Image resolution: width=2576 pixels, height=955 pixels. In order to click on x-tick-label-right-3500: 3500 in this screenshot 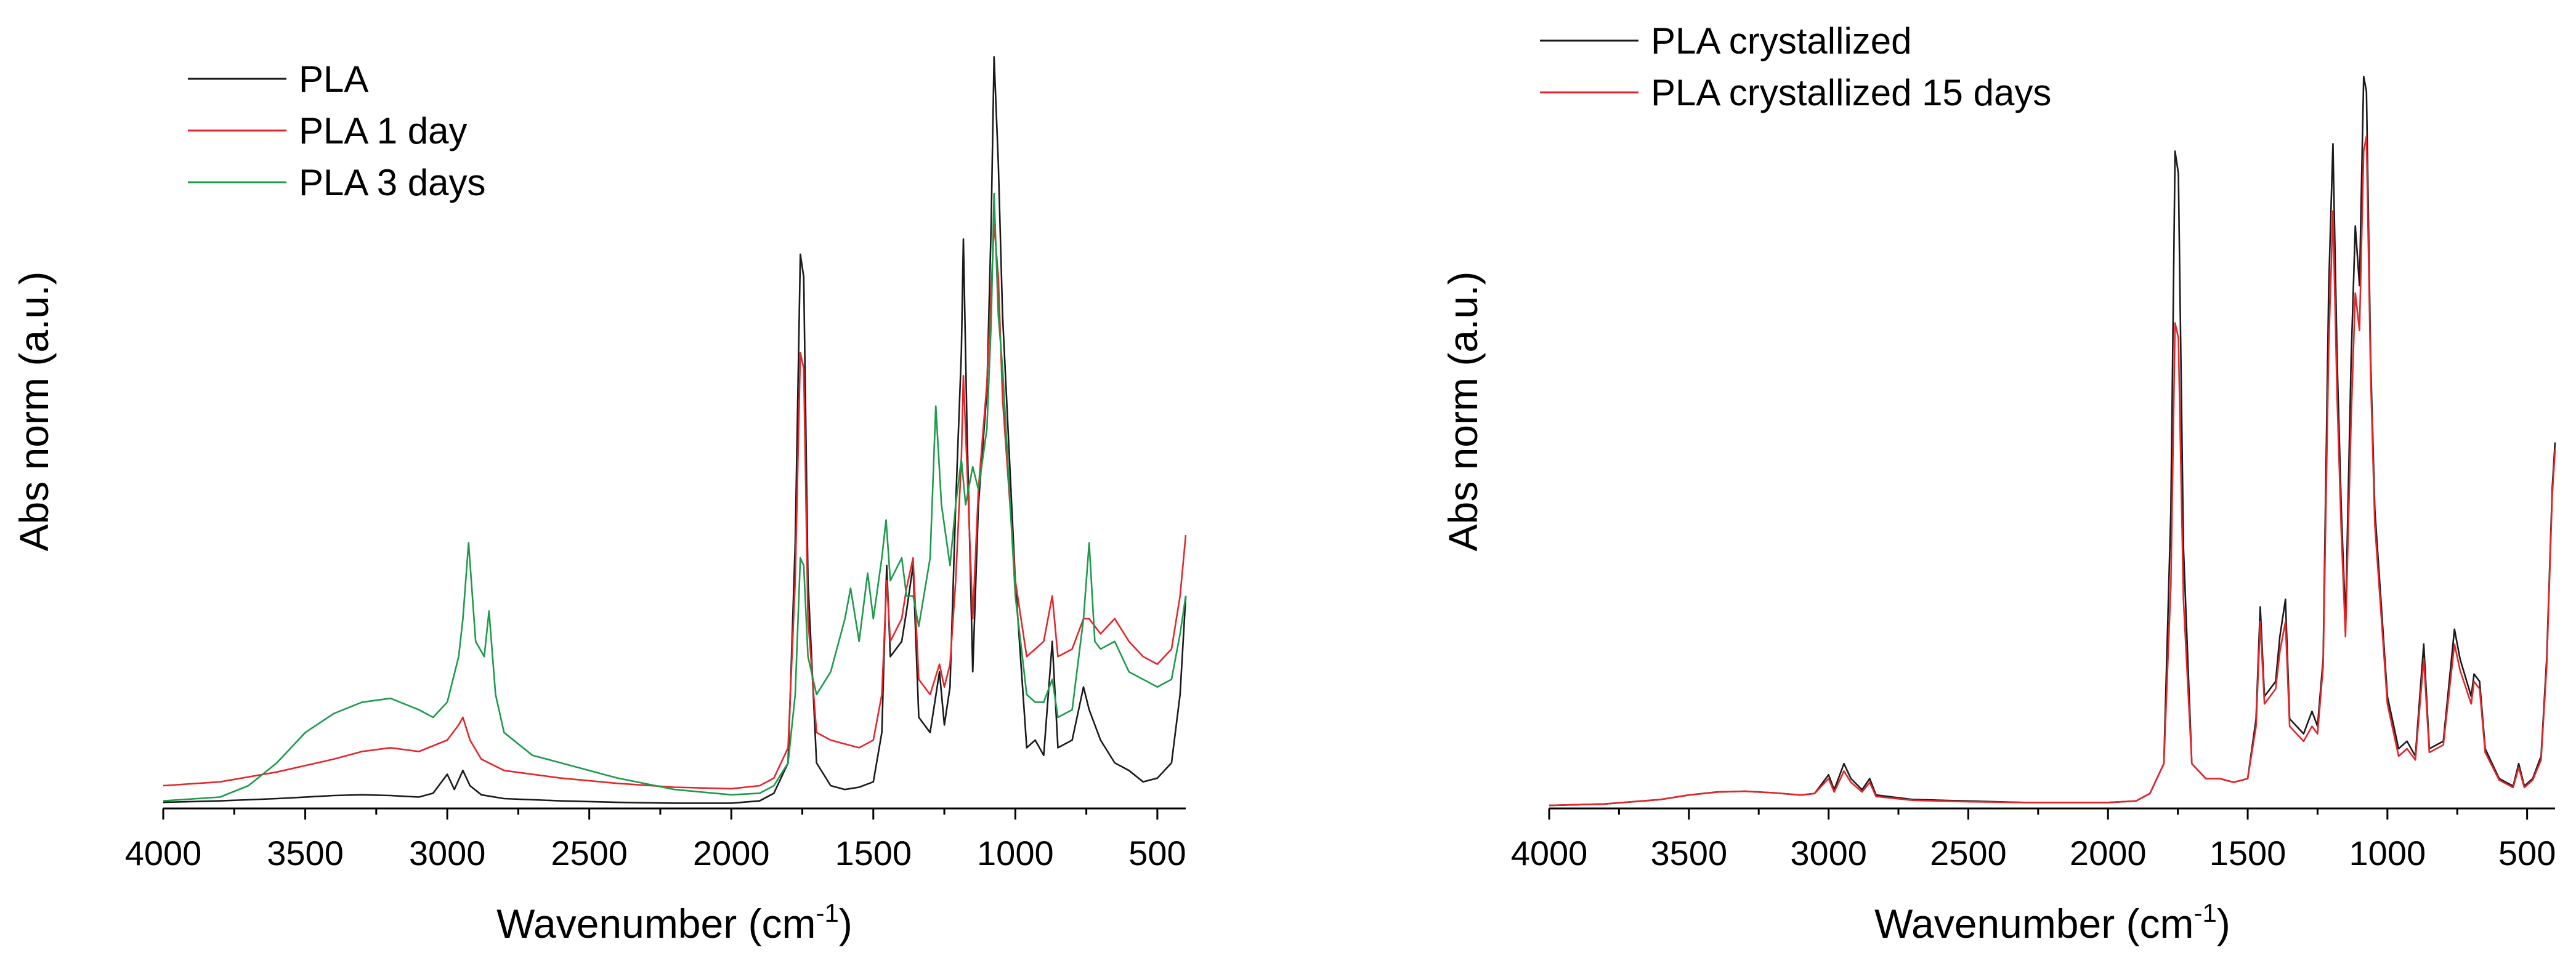, I will do `click(1689, 853)`.